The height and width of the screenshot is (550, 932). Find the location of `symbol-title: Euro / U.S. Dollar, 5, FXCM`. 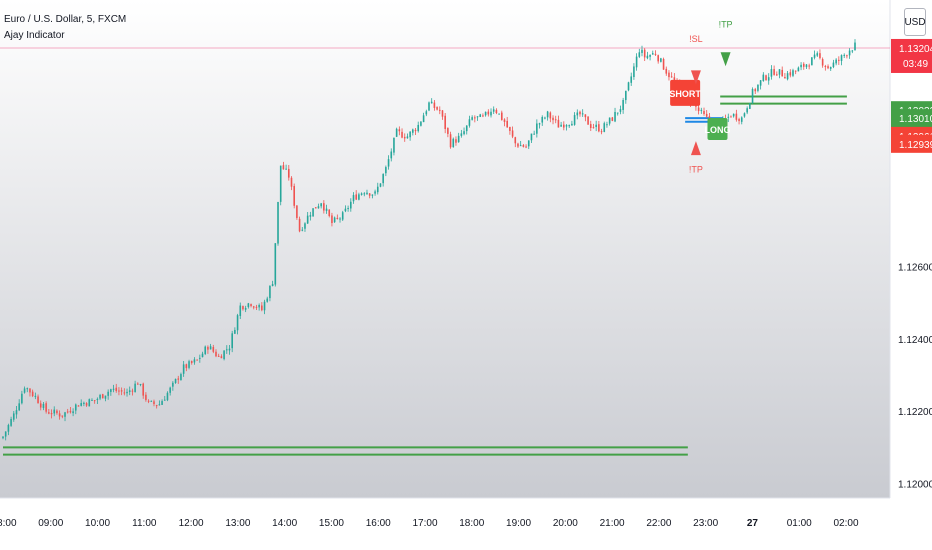

symbol-title: Euro / U.S. Dollar, 5, FXCM is located at coordinates (65, 19).